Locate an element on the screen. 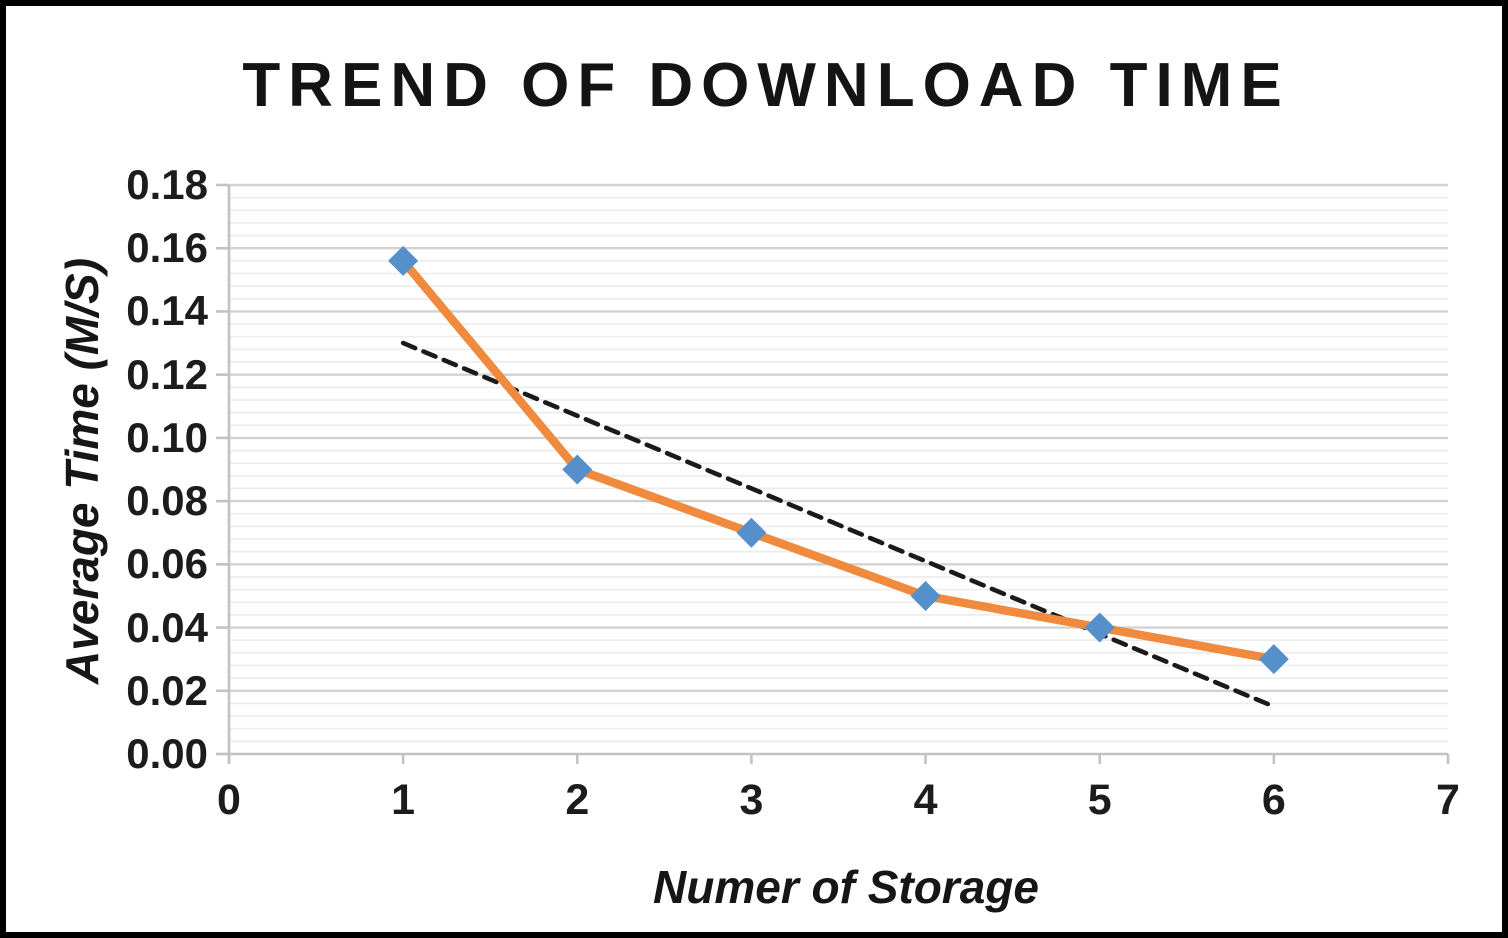  y-tick-label: 0.02 is located at coordinates (167, 690).